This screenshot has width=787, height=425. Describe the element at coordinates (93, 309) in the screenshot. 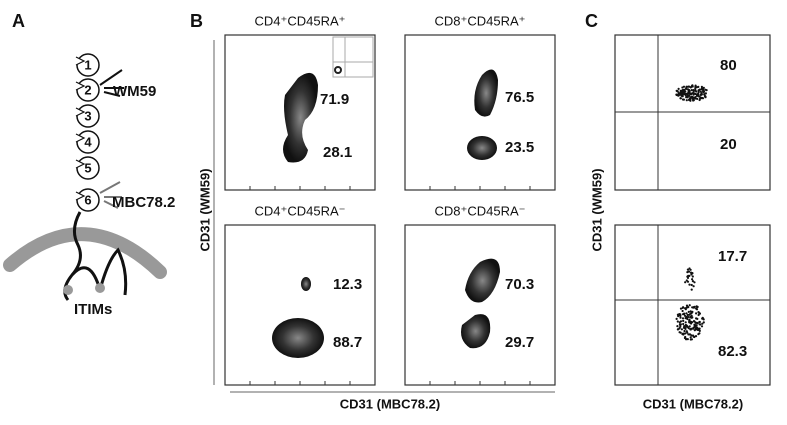

I see `motif-label: ITIMs` at that location.